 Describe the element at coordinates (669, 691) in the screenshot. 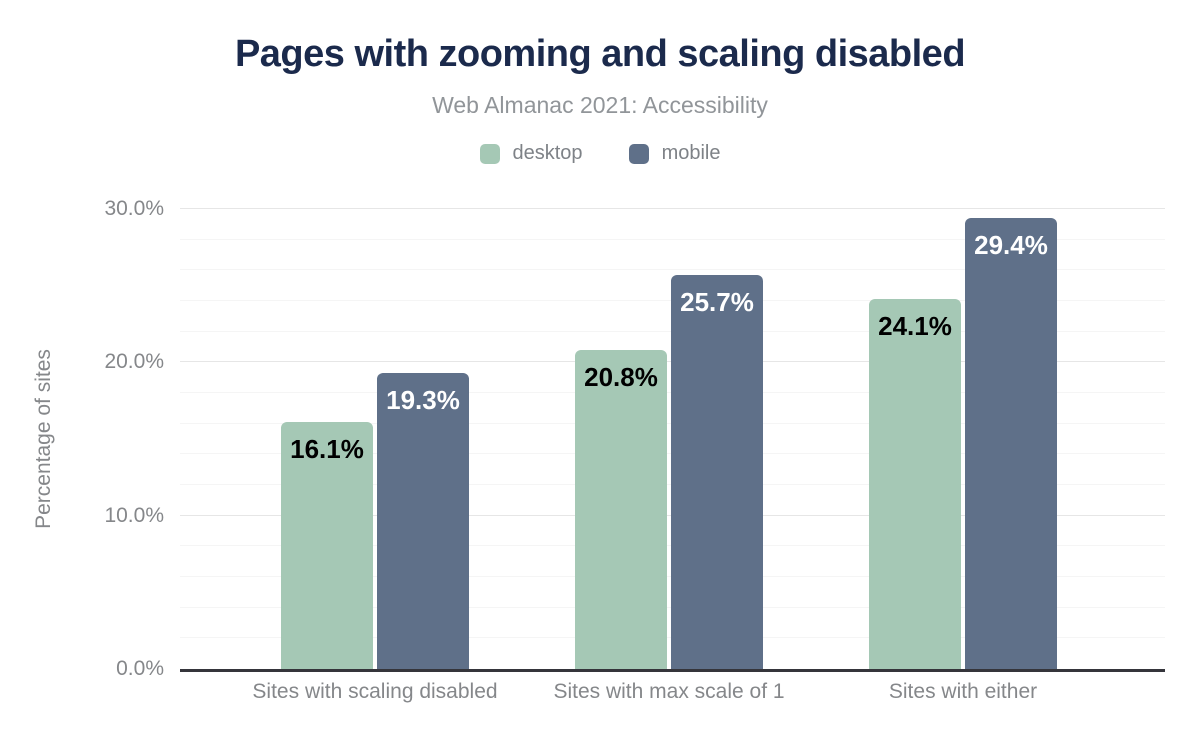

I see `x-axis-category-label: Sites with max scale of 1` at that location.